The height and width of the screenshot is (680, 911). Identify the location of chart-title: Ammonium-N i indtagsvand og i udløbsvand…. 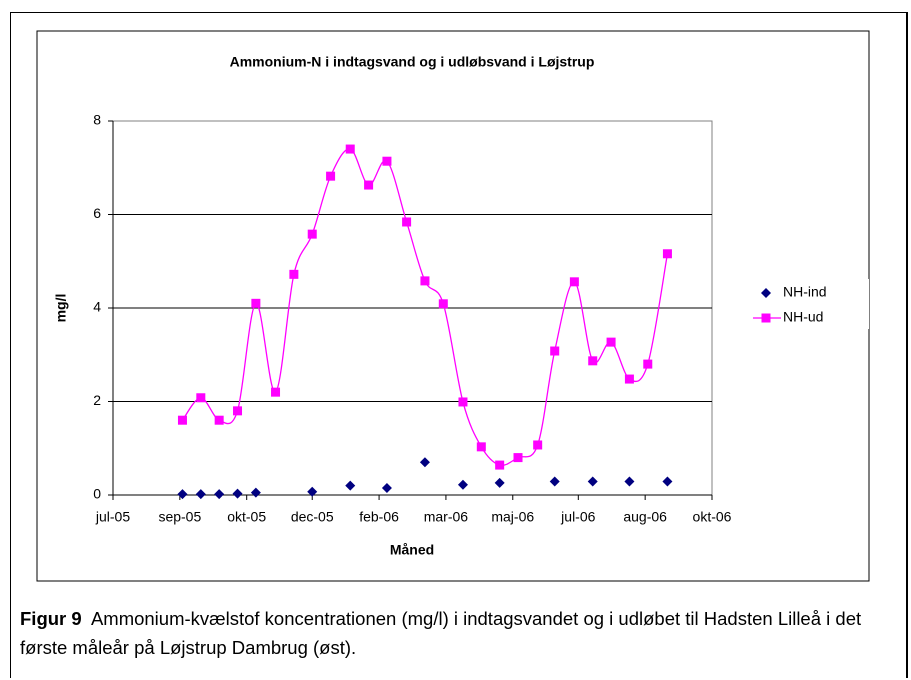
(412, 62).